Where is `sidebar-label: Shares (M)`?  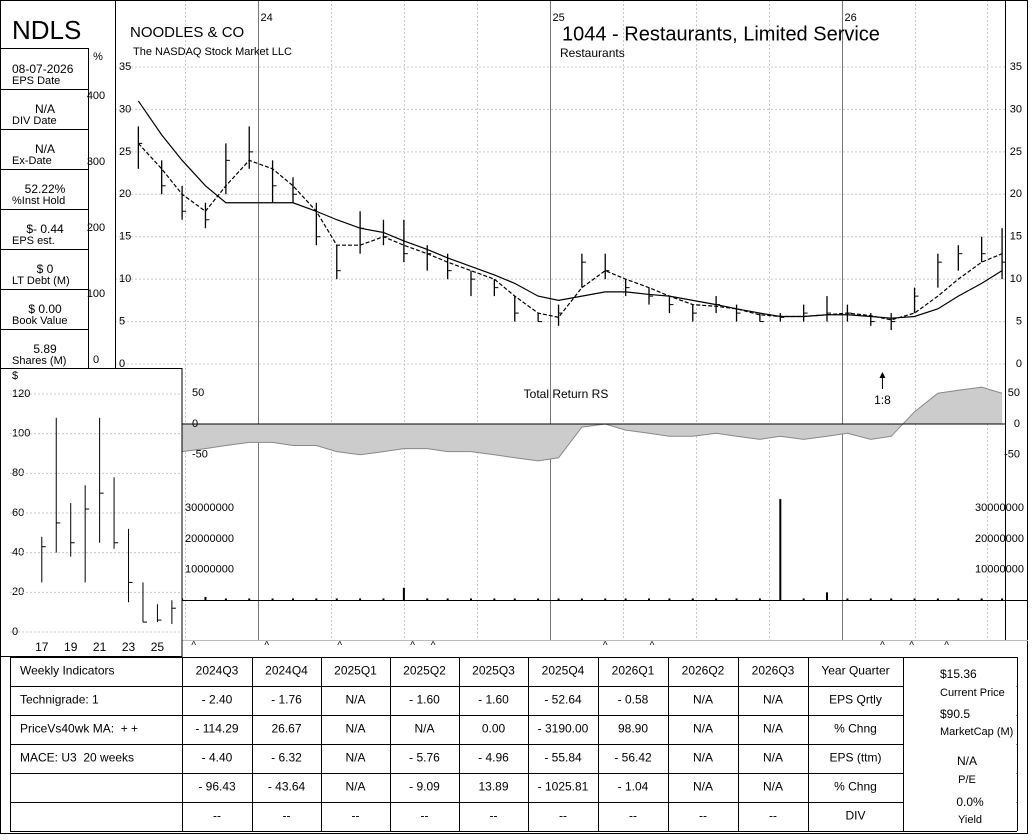
sidebar-label: Shares (M) is located at coordinates (39, 361).